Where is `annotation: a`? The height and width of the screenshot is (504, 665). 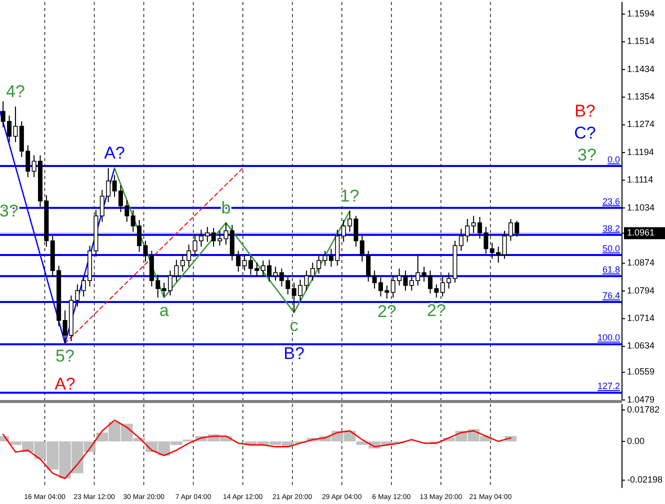
annotation: a is located at coordinates (164, 310).